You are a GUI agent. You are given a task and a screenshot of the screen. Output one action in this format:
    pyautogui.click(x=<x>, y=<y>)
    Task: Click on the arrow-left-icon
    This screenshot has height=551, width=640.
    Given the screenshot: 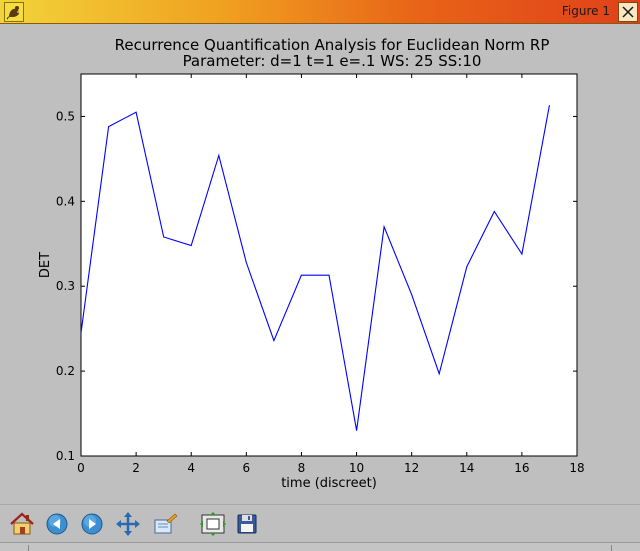 What is the action you would take?
    pyautogui.click(x=57, y=524)
    